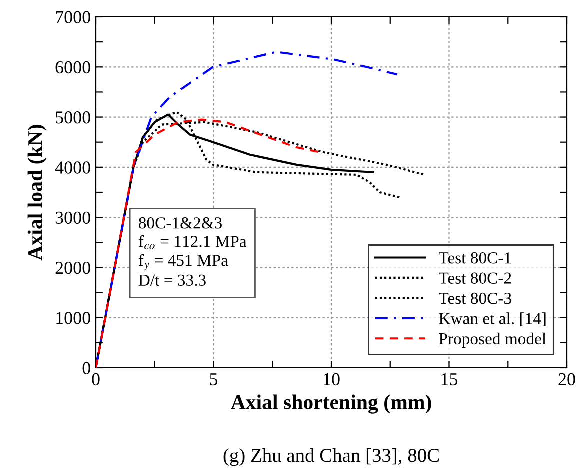  Describe the element at coordinates (450, 379) in the screenshot. I see `x-tick-label: 15` at that location.